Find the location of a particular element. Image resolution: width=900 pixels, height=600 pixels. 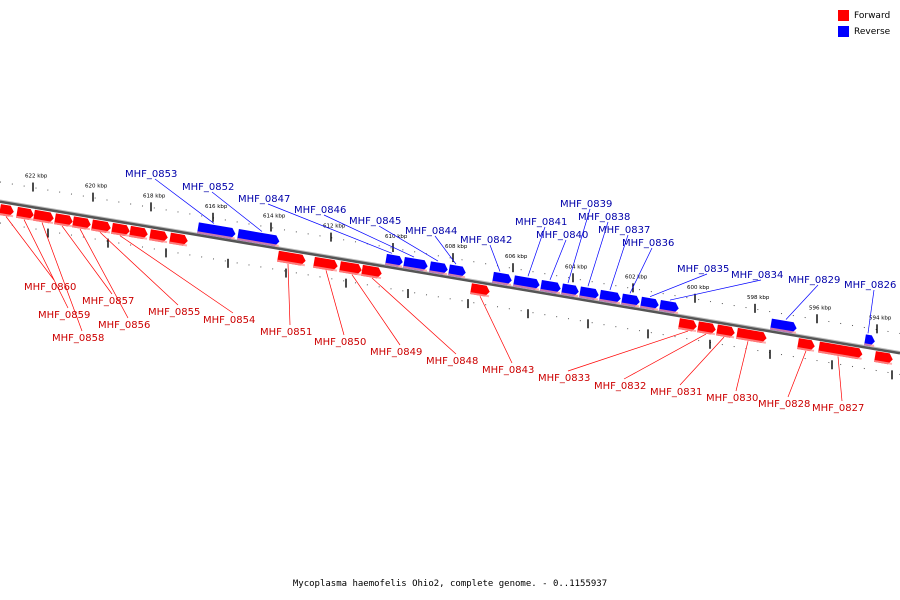

gene-mhf-0840-arrow is located at coordinates (551, 287).